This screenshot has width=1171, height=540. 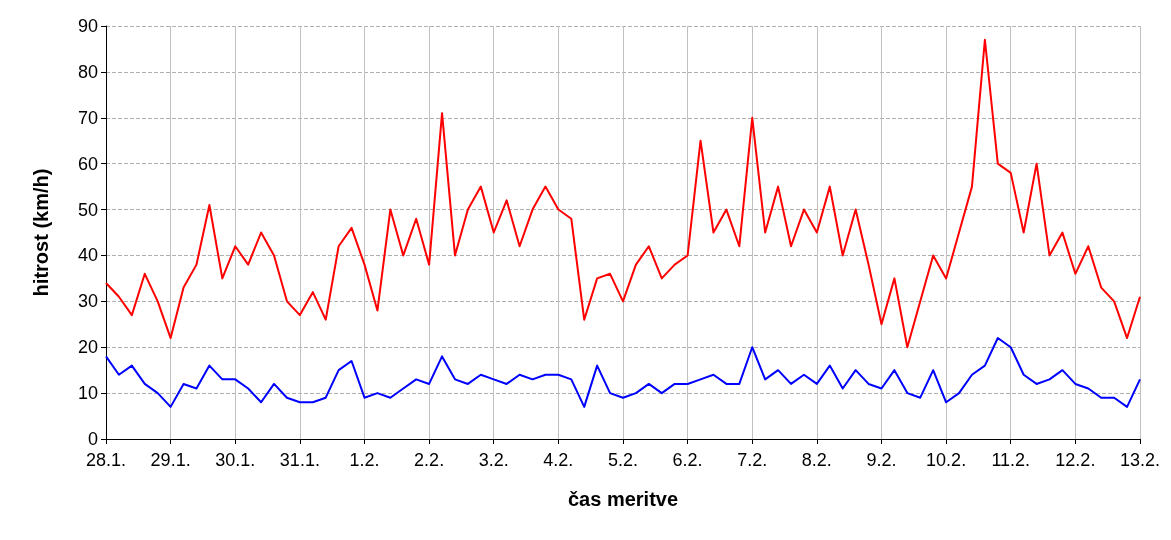 What do you see at coordinates (623, 460) in the screenshot?
I see `x-tick-label: 5.2.` at bounding box center [623, 460].